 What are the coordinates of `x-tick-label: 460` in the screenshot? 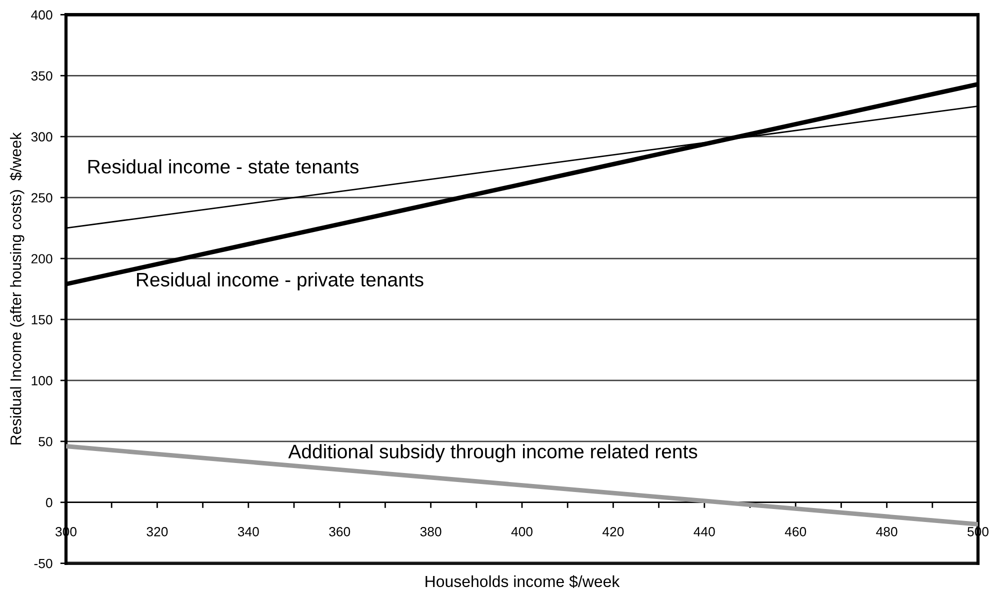 It's located at (795, 531).